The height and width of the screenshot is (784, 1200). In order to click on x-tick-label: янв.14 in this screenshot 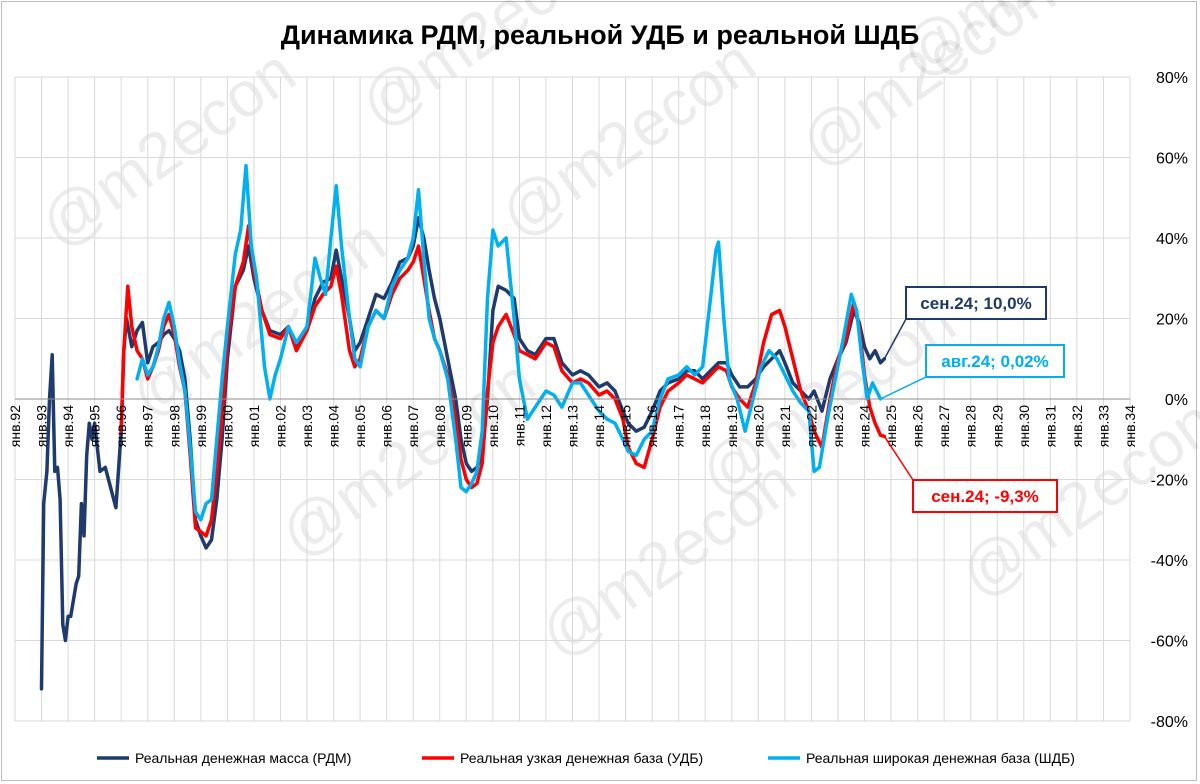, I will do `click(599, 426)`.